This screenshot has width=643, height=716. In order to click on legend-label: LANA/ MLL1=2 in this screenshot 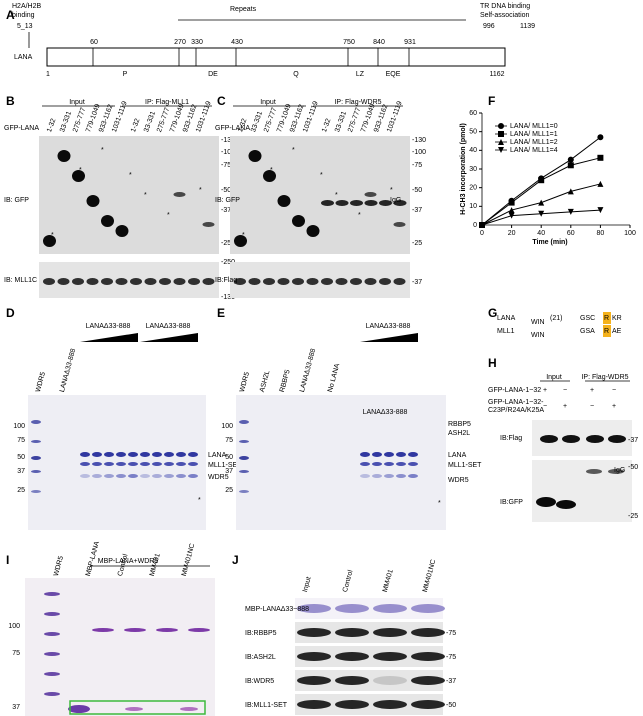, I will do `click(534, 142)`.